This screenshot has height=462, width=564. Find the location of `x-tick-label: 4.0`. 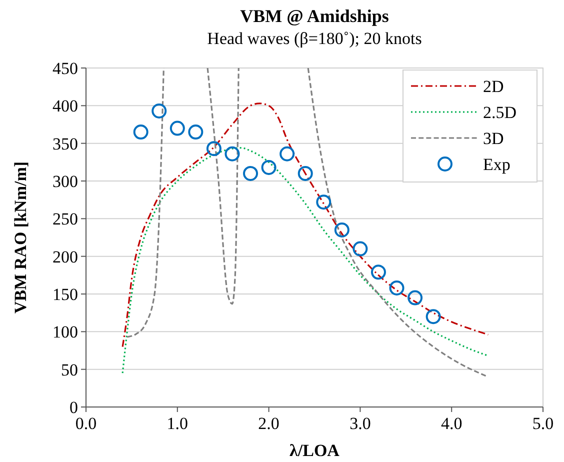

x-tick-label: 4.0 is located at coordinates (451, 423).